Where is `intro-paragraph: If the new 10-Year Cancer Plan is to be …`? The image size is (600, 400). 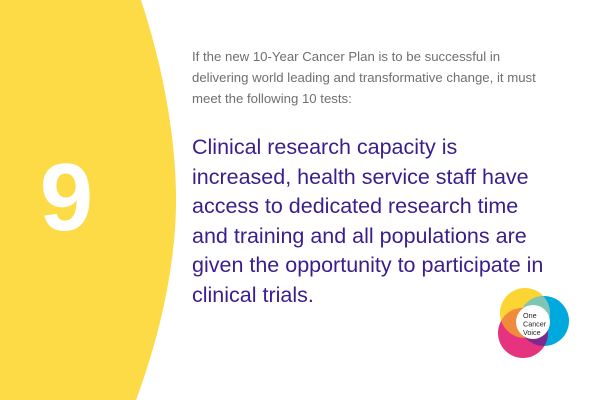
intro-paragraph: If the new 10-Year Cancer Plan is to be … is located at coordinates (364, 77).